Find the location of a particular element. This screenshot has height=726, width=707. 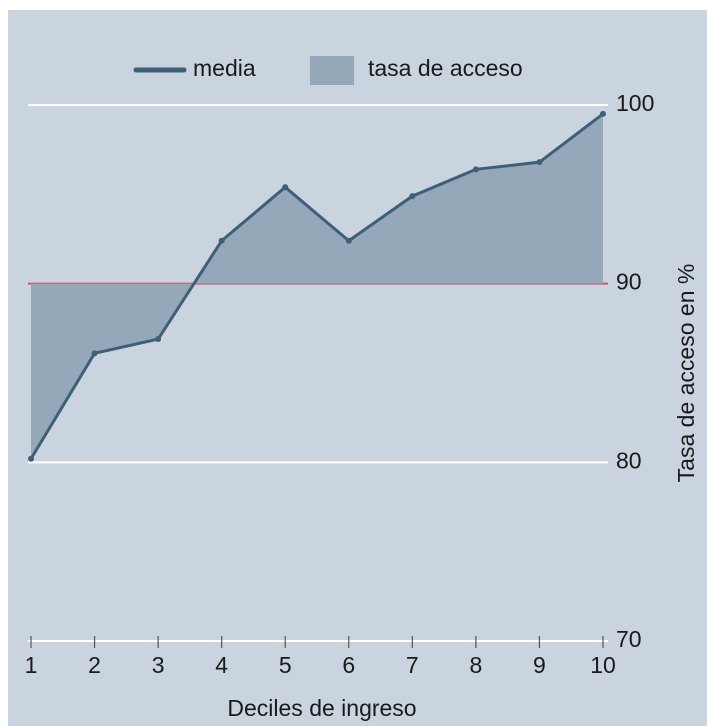

y-tick-label: 80 is located at coordinates (629, 460).